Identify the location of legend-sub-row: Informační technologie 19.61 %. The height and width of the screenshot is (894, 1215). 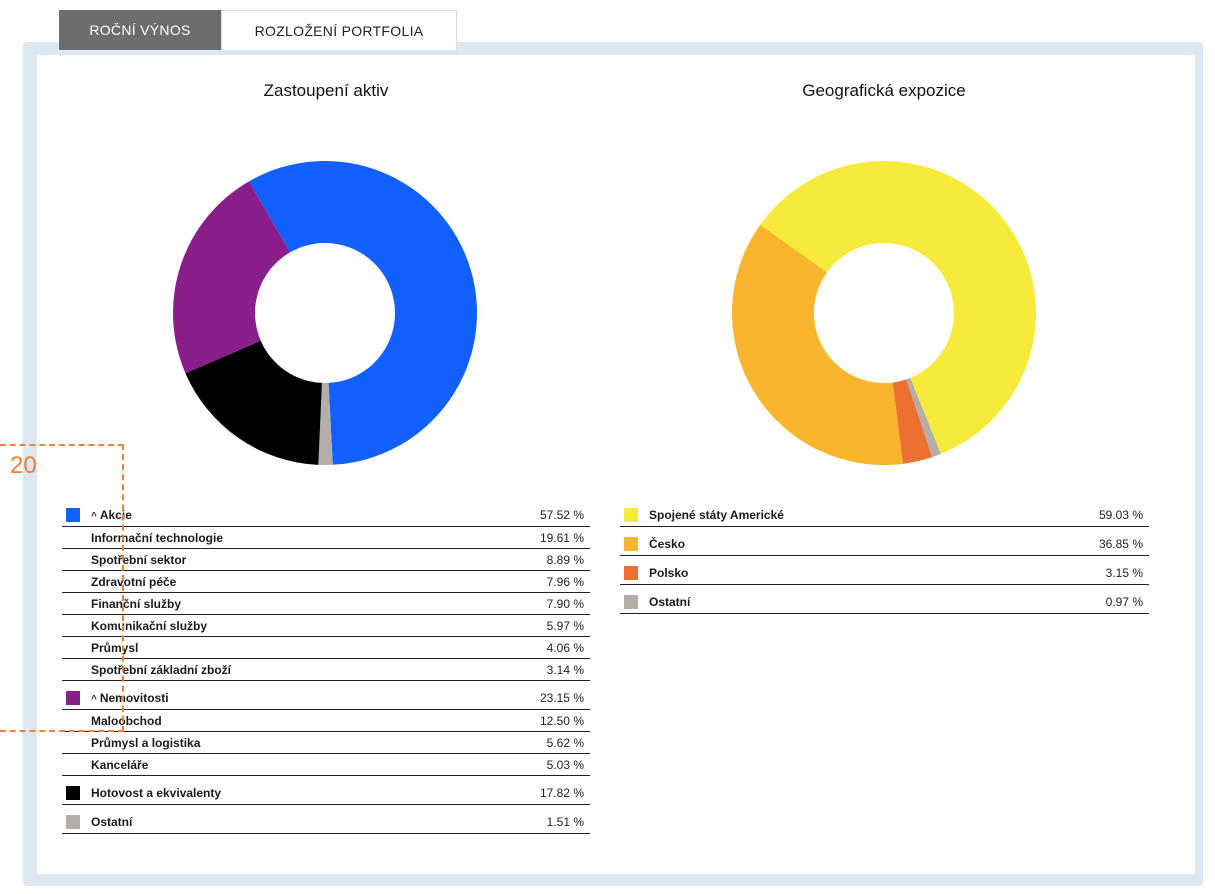
(326, 538).